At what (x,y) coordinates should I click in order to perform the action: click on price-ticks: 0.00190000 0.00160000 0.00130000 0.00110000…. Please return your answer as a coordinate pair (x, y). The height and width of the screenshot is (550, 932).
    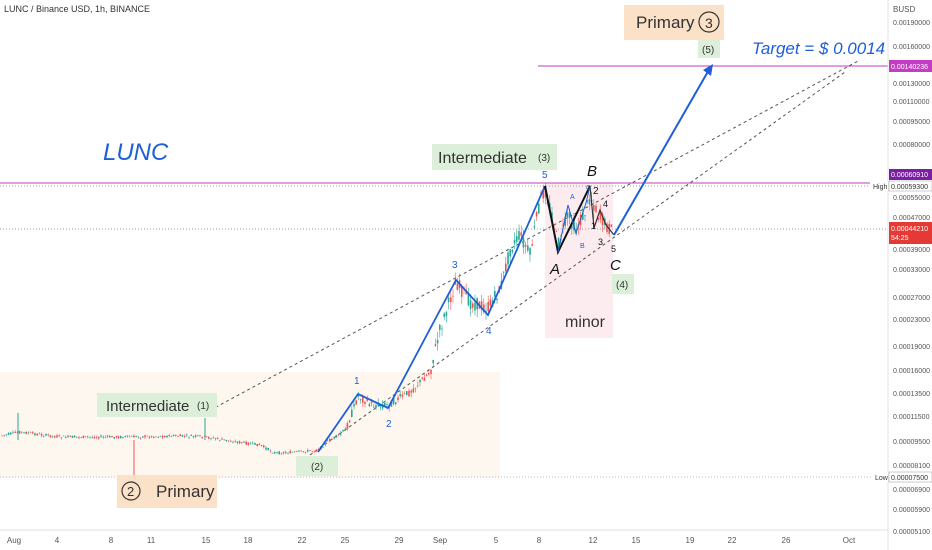
    Looking at the image, I should click on (911, 278).